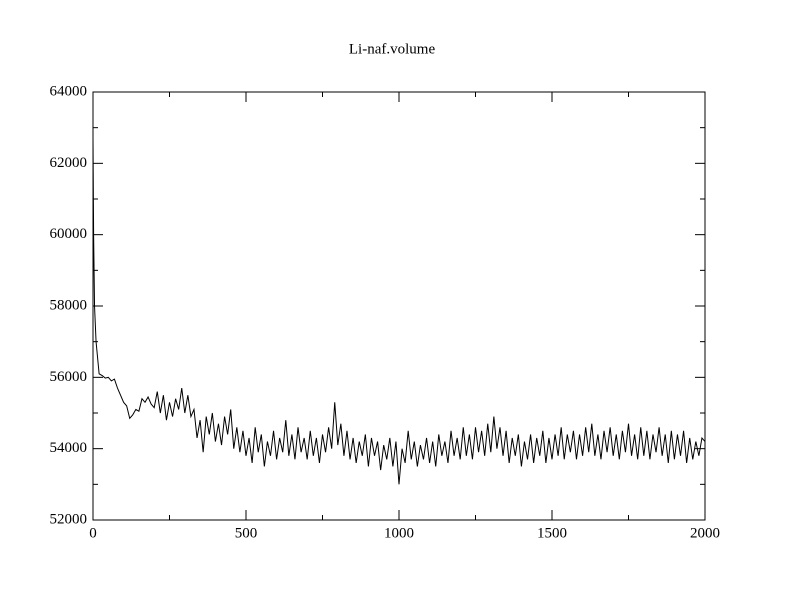 Image resolution: width=792 pixels, height=612 pixels. Describe the element at coordinates (69, 305) in the screenshot. I see `y-tick-label: 58000` at that location.